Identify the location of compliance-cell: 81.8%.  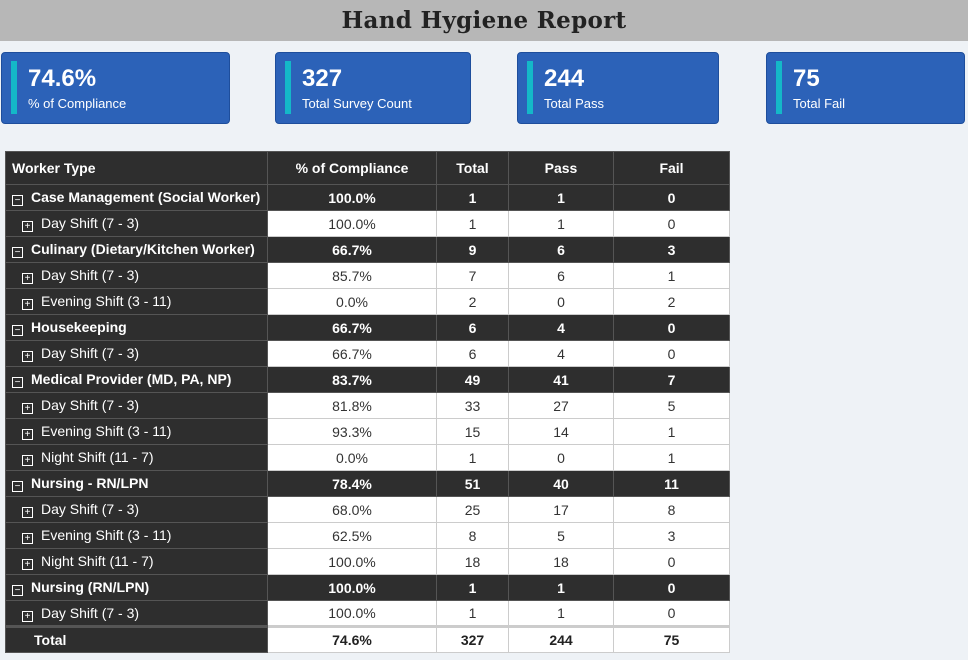
(352, 405).